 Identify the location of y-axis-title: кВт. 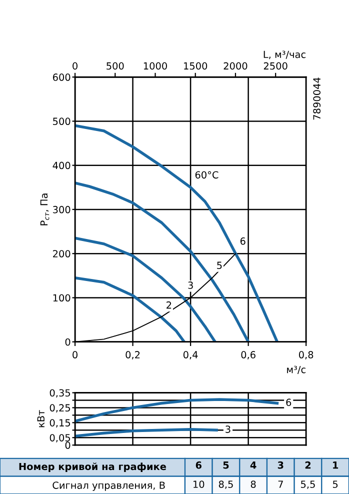
(40, 419).